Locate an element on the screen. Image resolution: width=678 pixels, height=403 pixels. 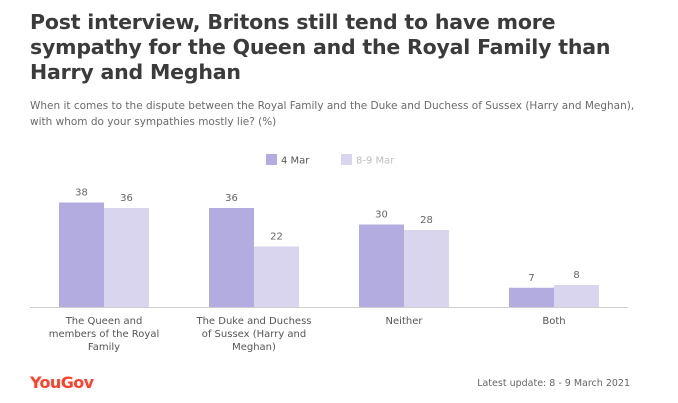
data-label-1-1: 22 is located at coordinates (276, 237).